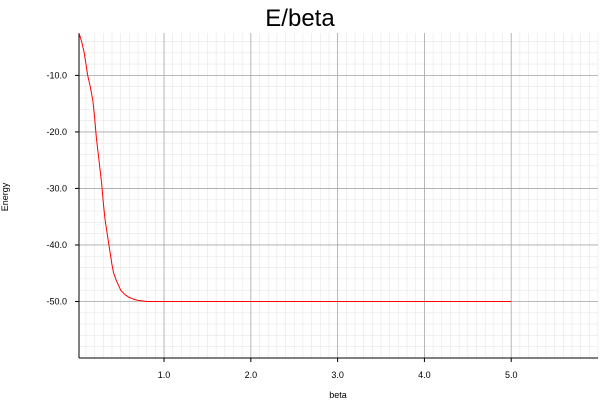 The image size is (600, 400). What do you see at coordinates (56, 75) in the screenshot?
I see `y-tick-label: -10.0` at bounding box center [56, 75].